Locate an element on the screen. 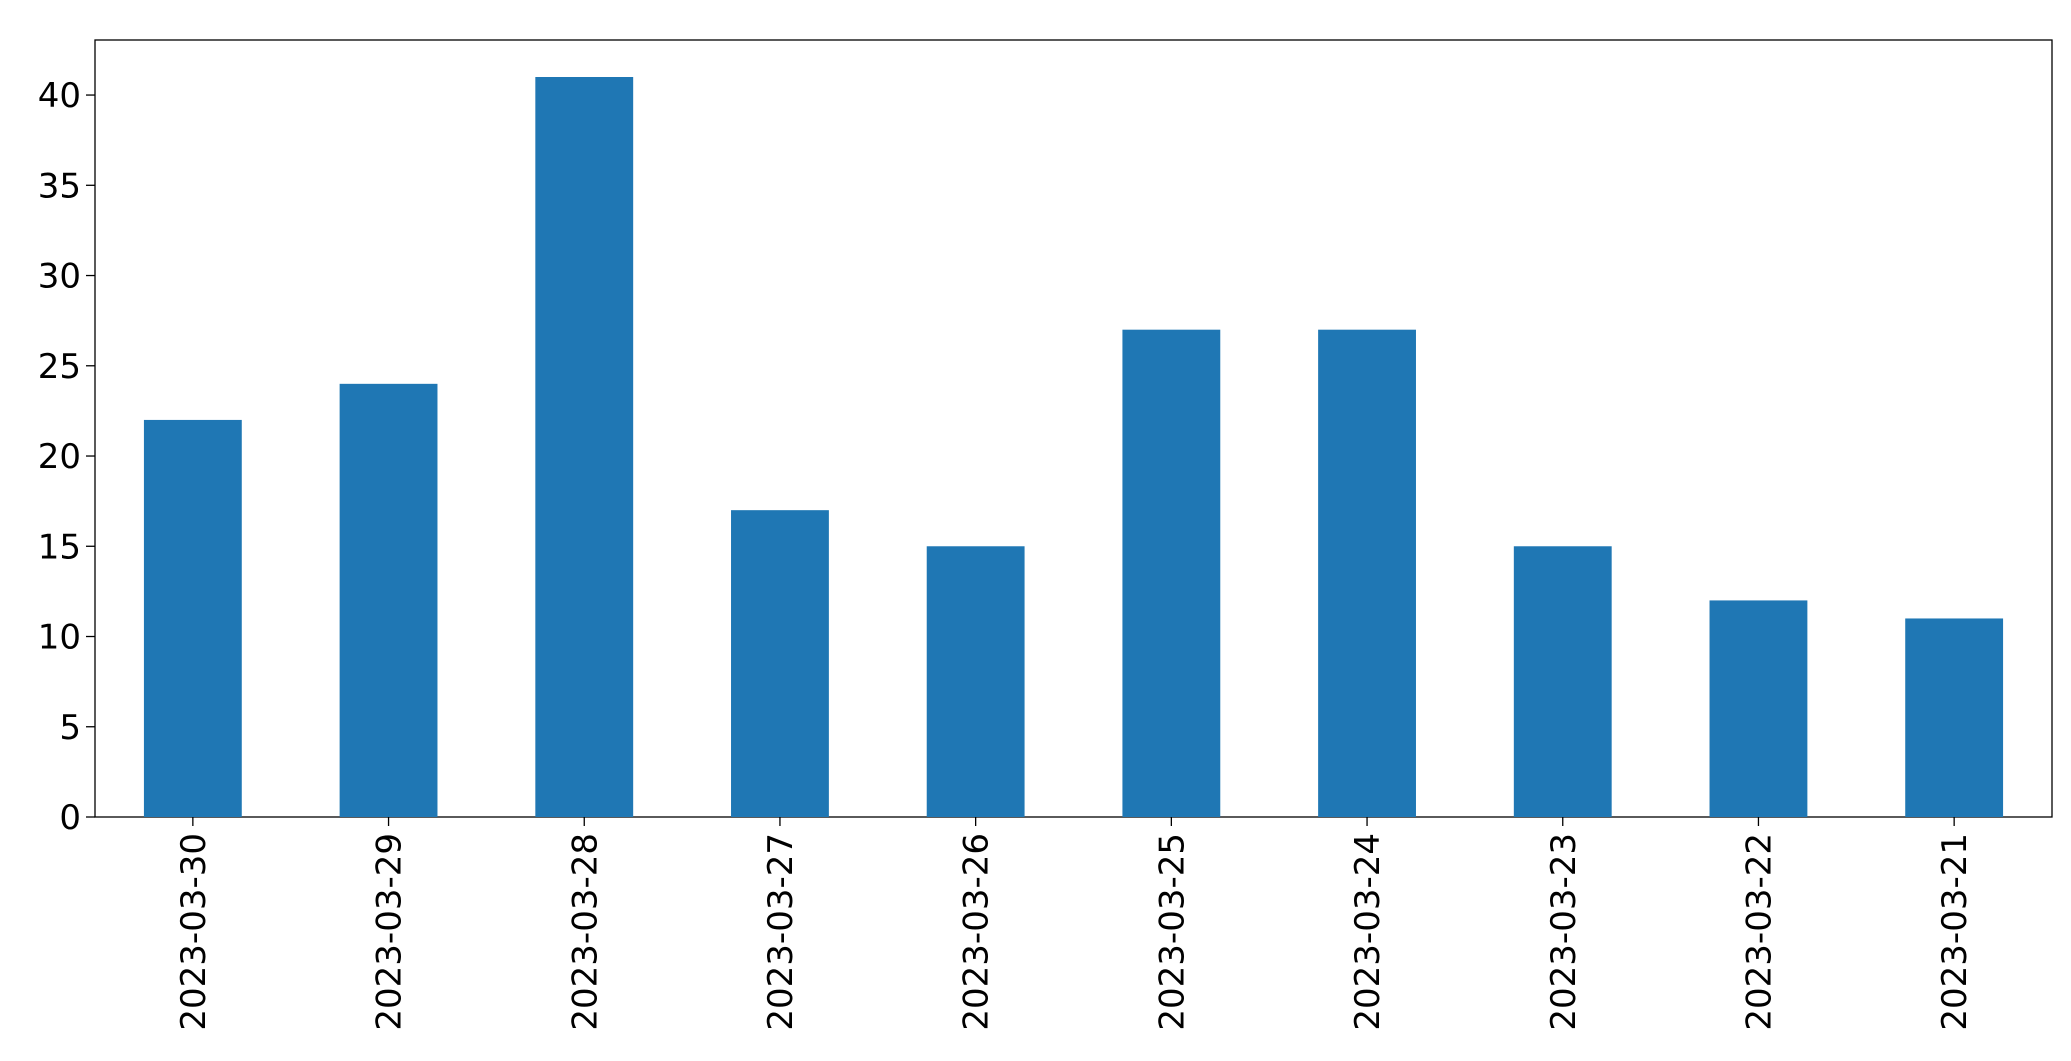  x-tick-label: 2023-03-26 is located at coordinates (977, 932).